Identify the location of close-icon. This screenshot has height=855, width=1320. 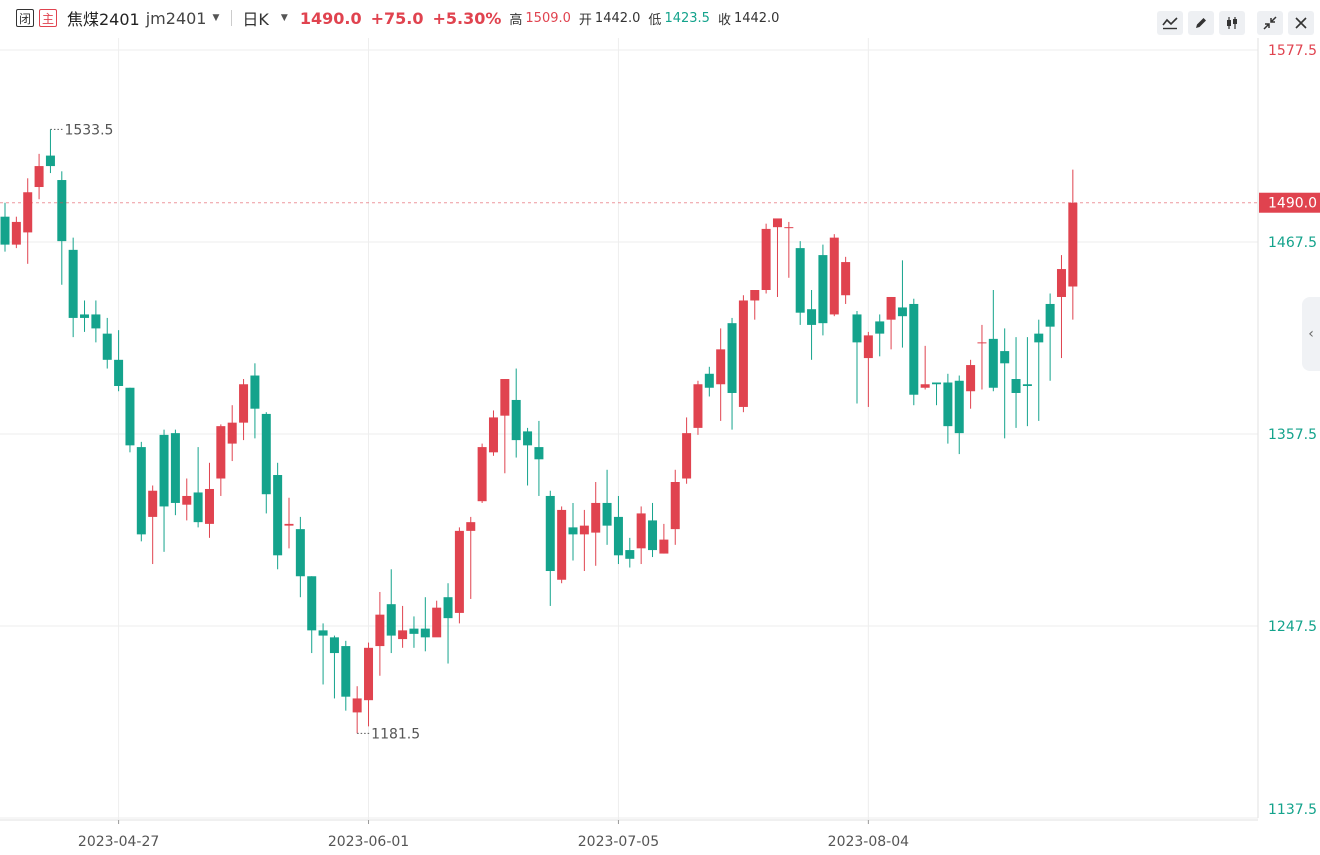
(1301, 23).